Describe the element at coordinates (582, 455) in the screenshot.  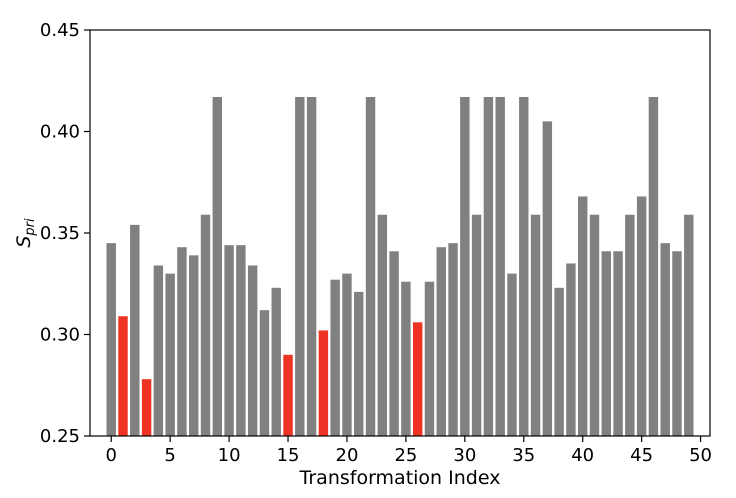
I see `x-tick-label: 40` at that location.